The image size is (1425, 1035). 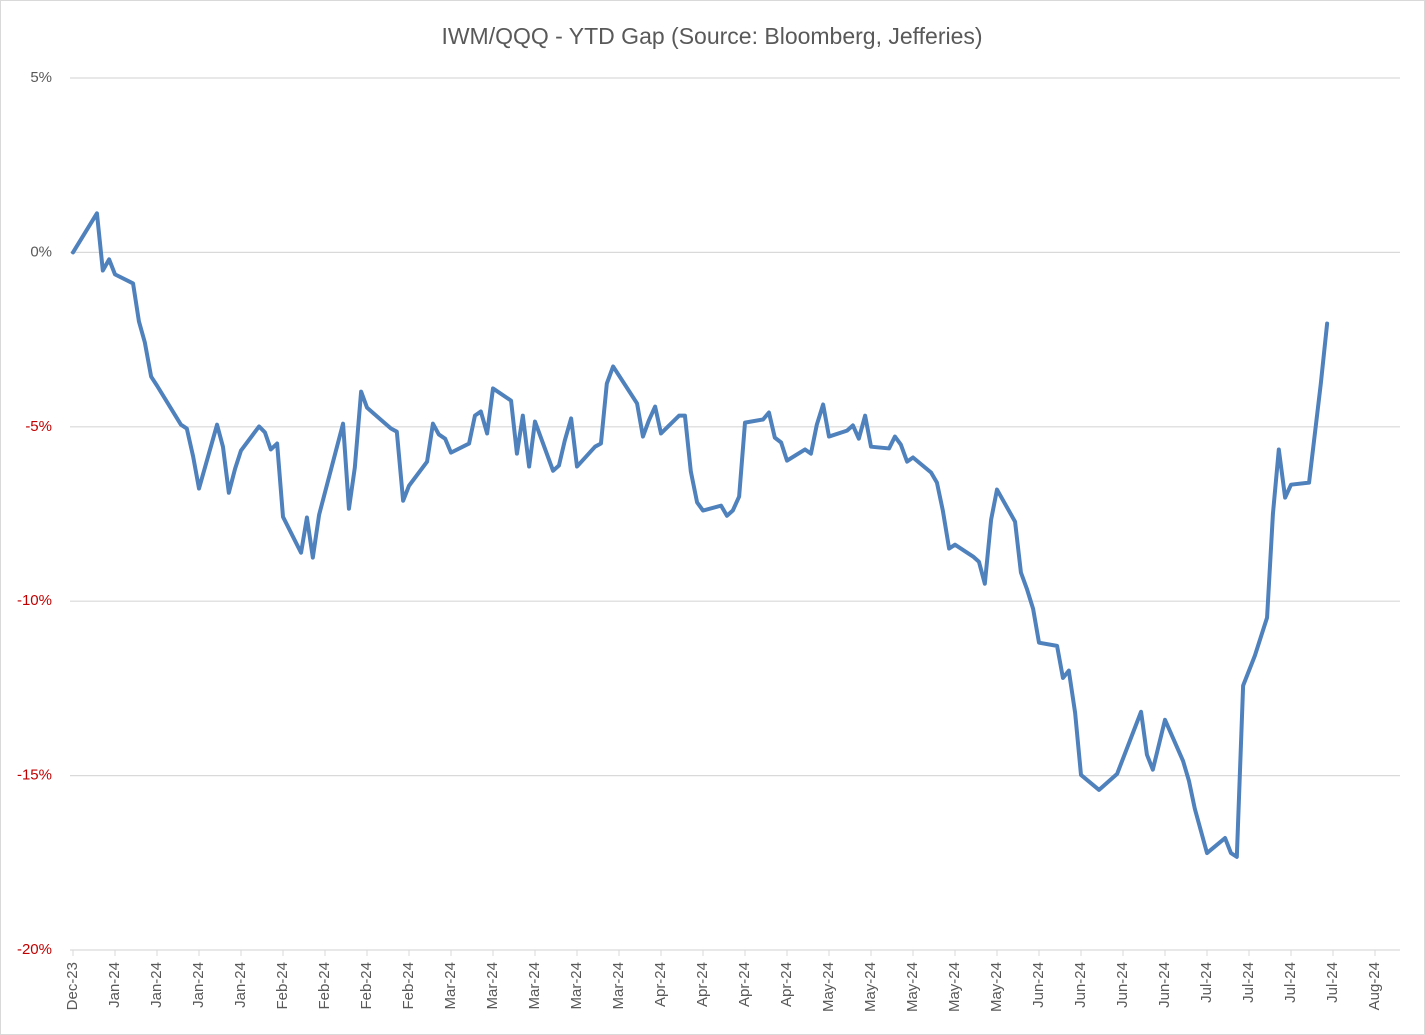 What do you see at coordinates (34, 775) in the screenshot?
I see `y-tick-label: -15%` at bounding box center [34, 775].